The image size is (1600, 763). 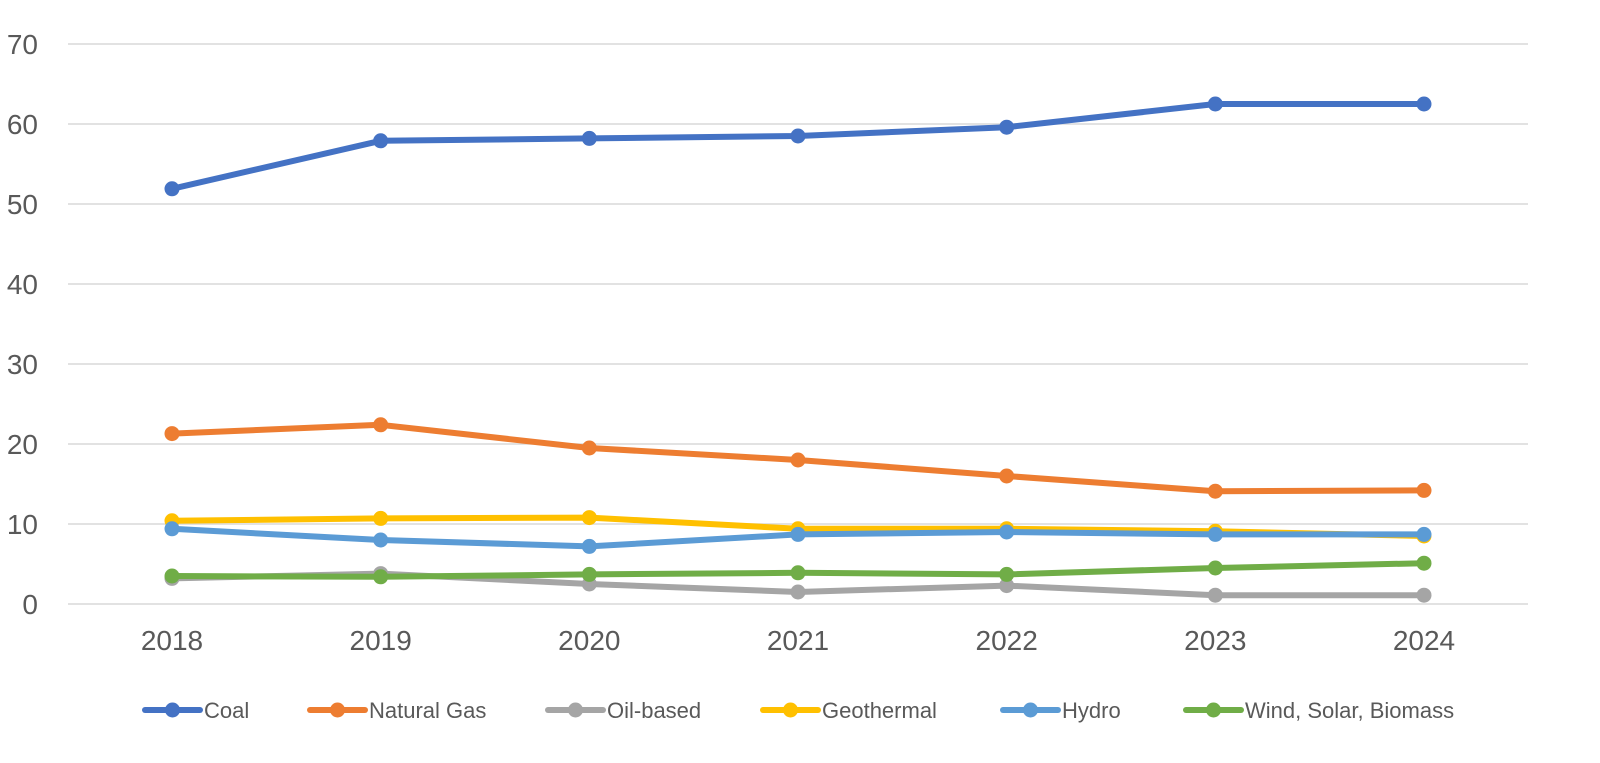 I want to click on series-hydro, so click(x=798, y=537).